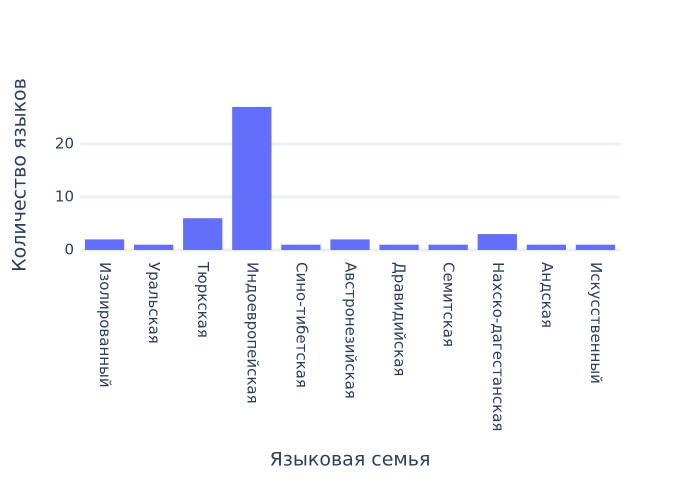 This screenshot has height=500, width=700. I want to click on x-tick-label: Тюркская, so click(203, 299).